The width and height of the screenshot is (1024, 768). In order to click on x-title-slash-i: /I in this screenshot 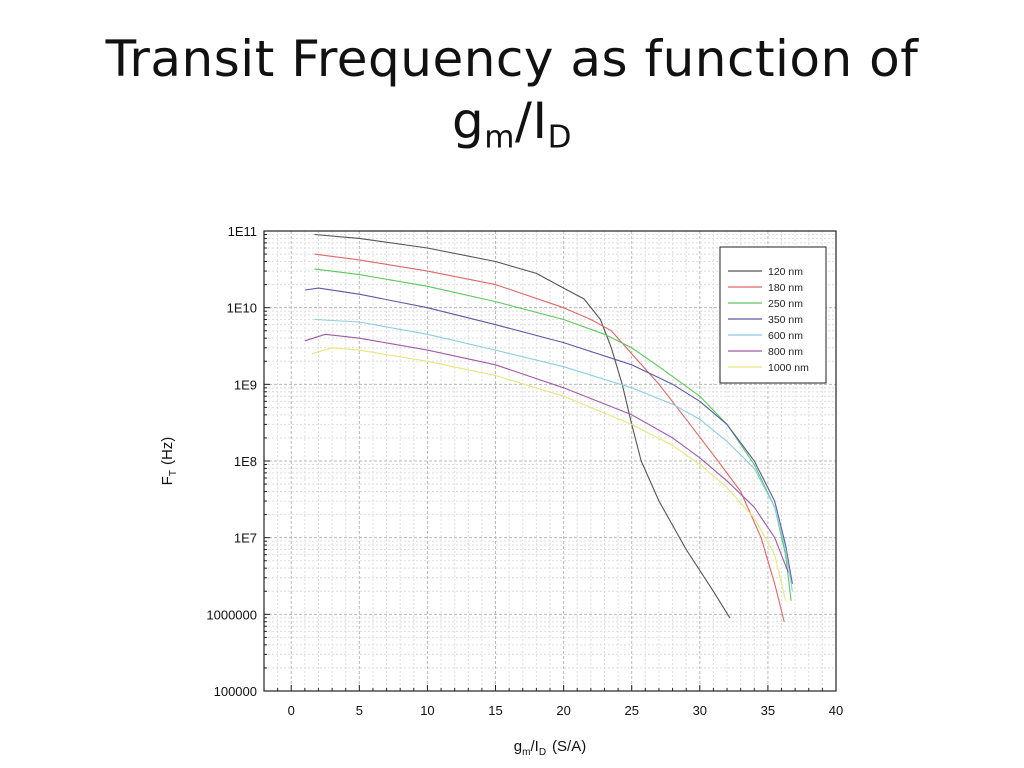, I will do `click(534, 746)`.